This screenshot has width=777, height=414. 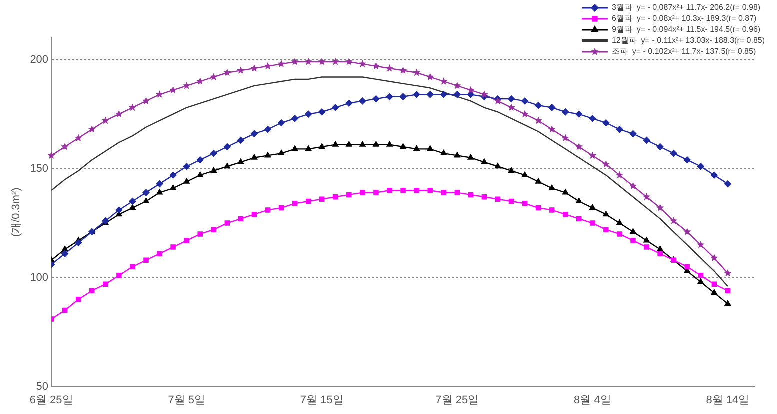 I want to click on x-tick-label: 8월 14일, so click(x=728, y=400).